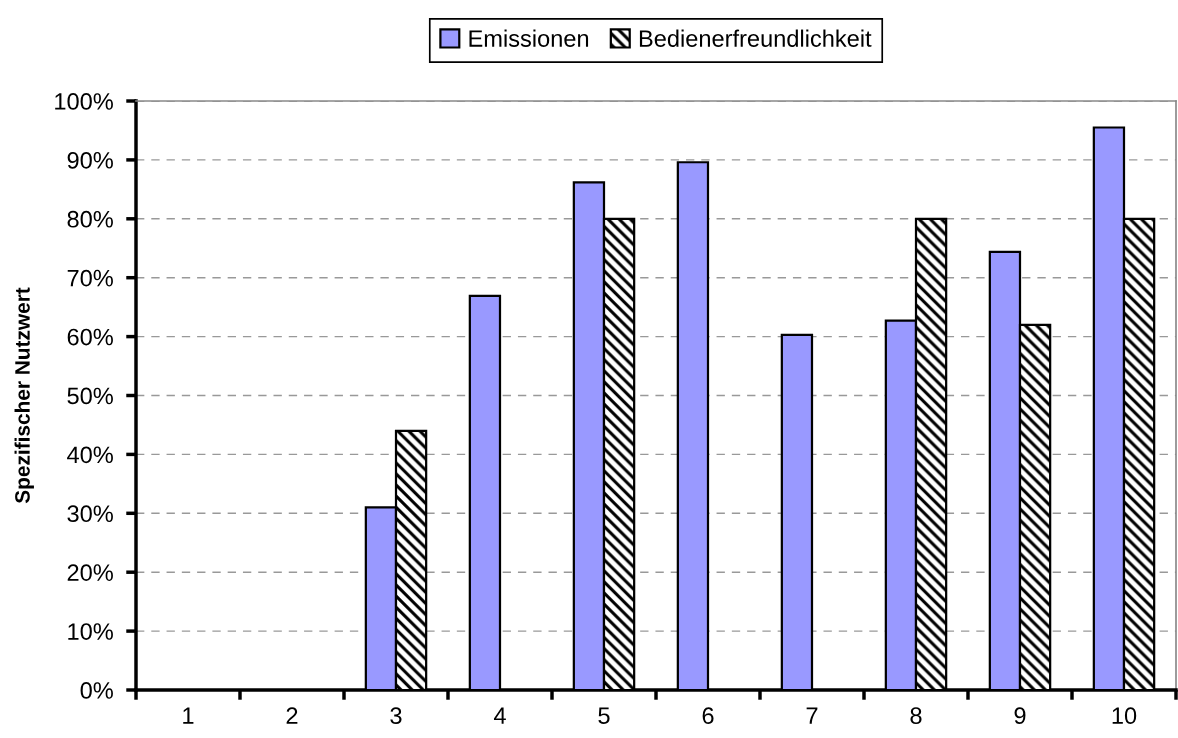 This screenshot has width=1178, height=738. I want to click on y-tick-label: 10%, so click(90, 631).